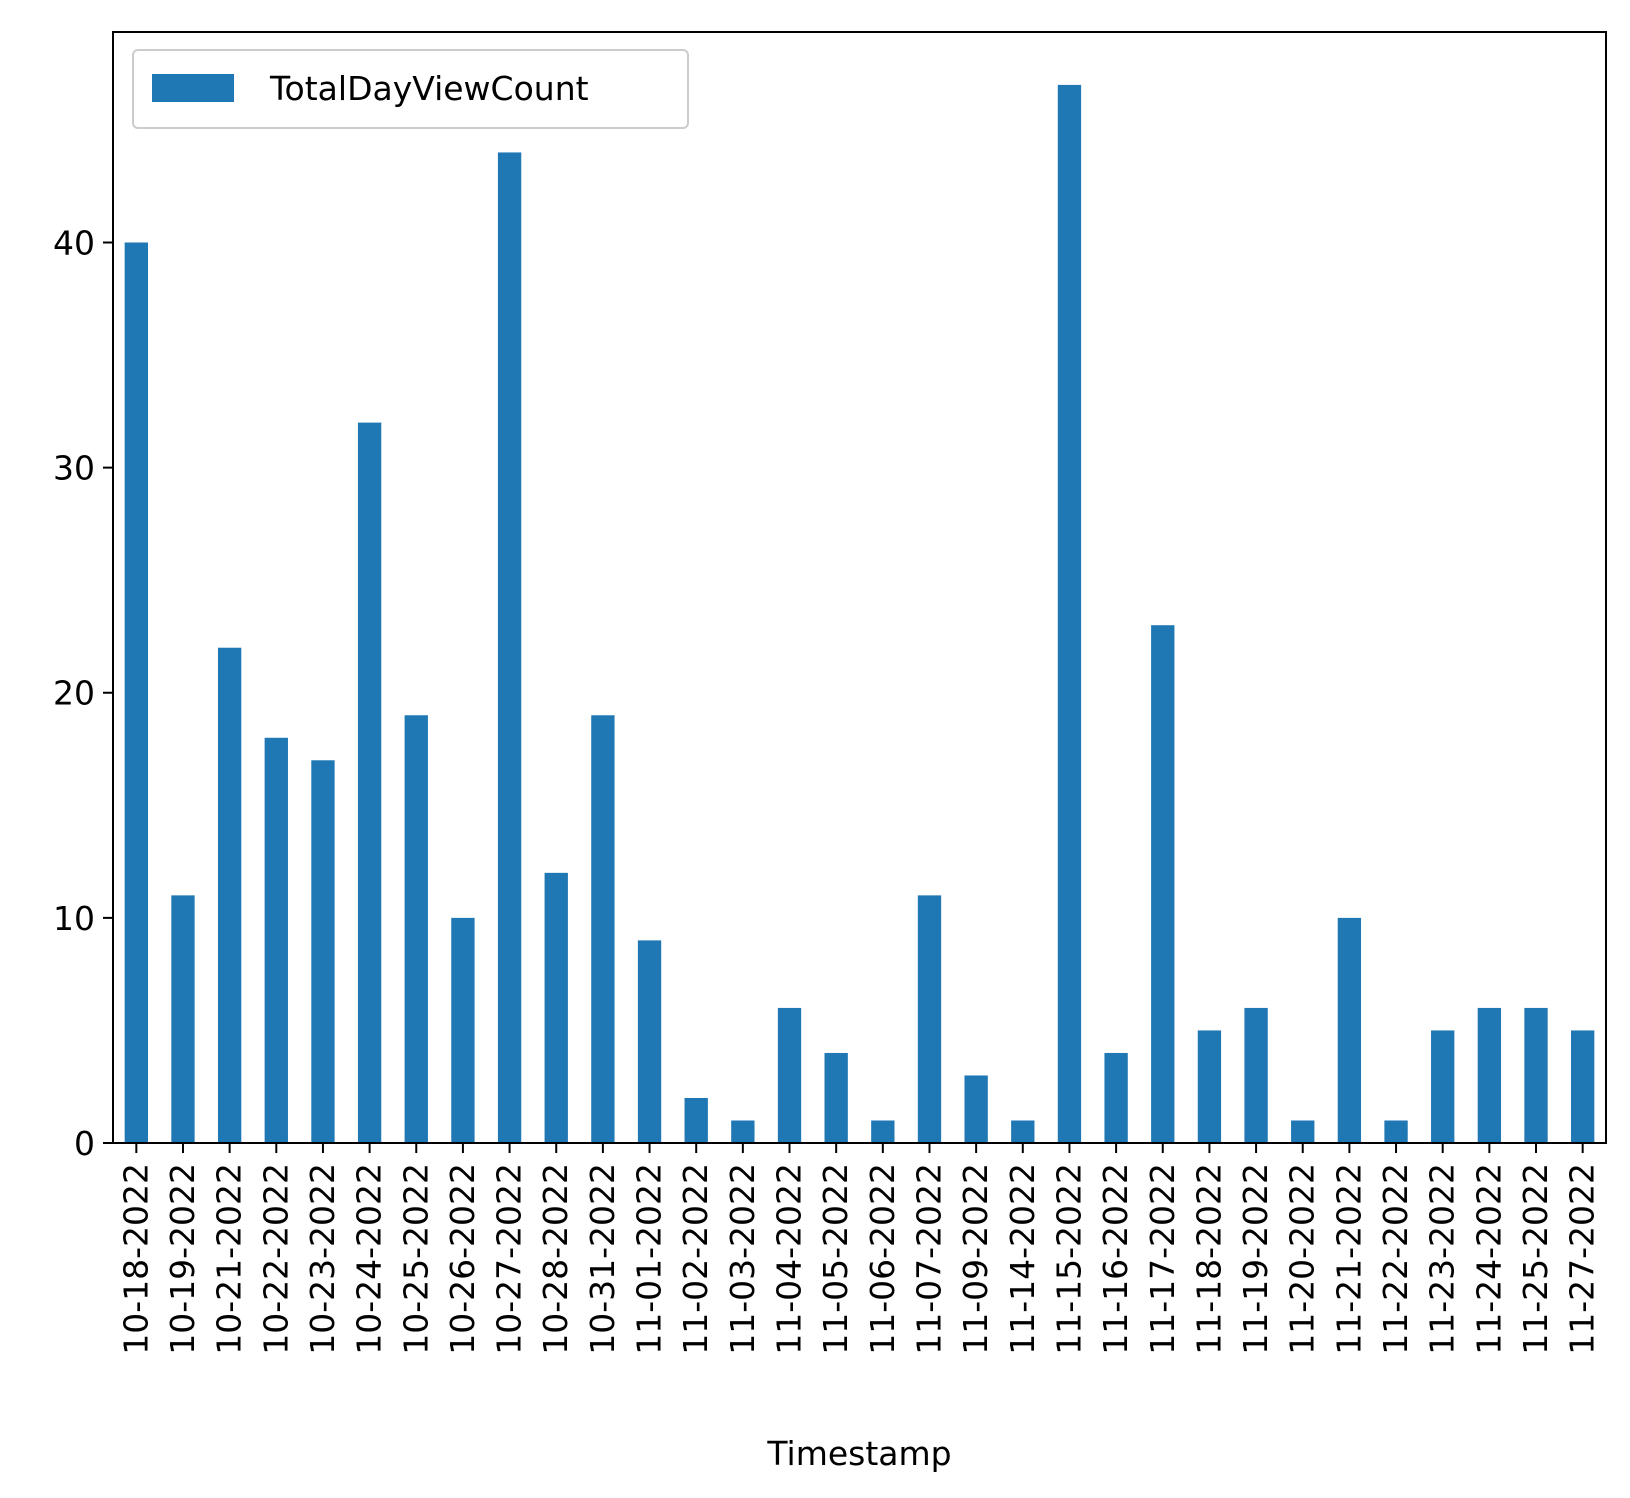 The height and width of the screenshot is (1498, 1630). What do you see at coordinates (323, 951) in the screenshot?
I see `bar-10-23-2022` at bounding box center [323, 951].